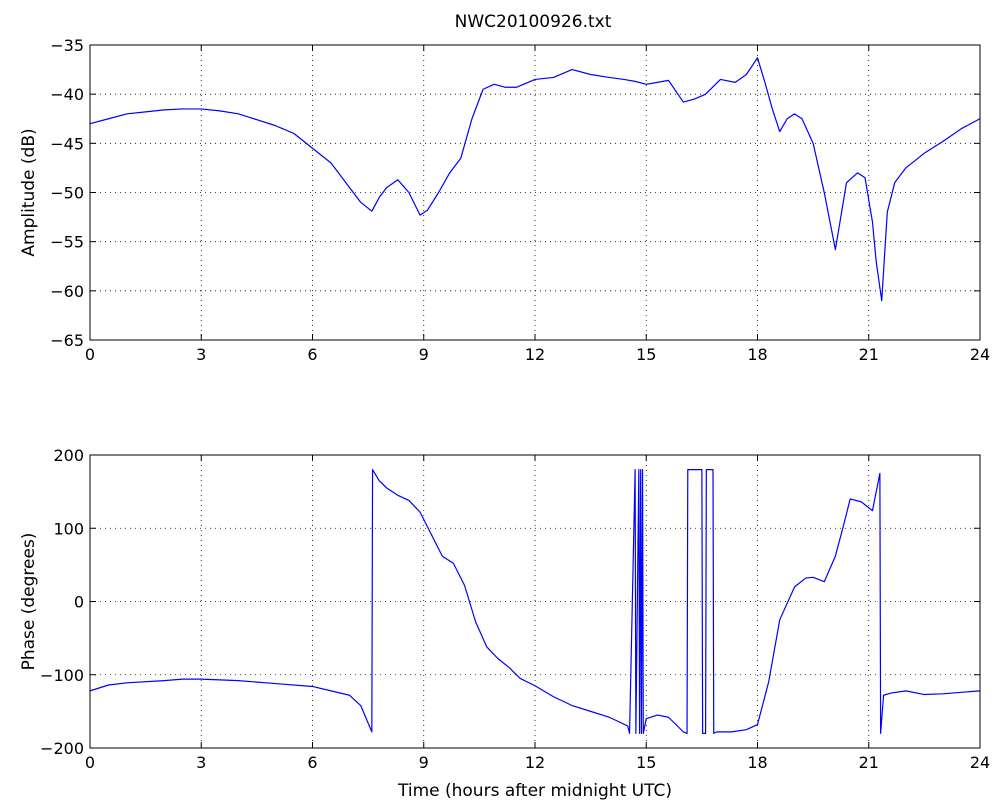 The height and width of the screenshot is (811, 998). I want to click on y-tick-label: −45, so click(67, 143).